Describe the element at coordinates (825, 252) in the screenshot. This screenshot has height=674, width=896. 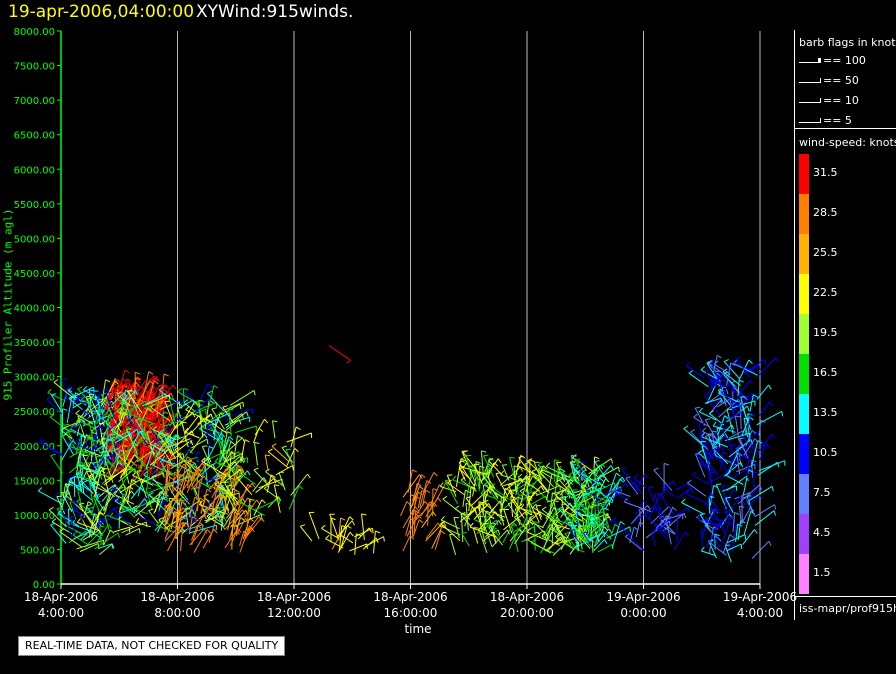
I see `speed-bin-label: 25.5` at that location.